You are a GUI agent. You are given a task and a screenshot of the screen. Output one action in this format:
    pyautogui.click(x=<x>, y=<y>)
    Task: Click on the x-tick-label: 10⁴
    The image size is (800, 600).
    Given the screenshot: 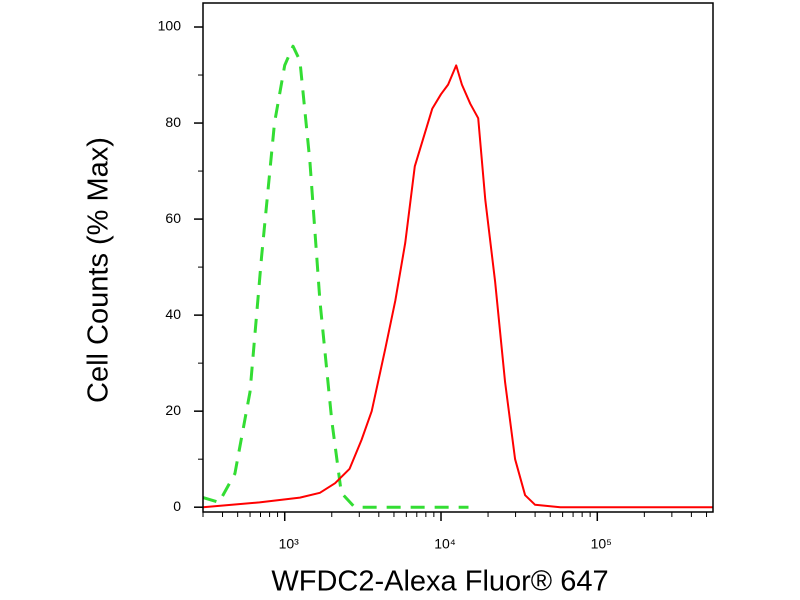 What is the action you would take?
    pyautogui.click(x=445, y=544)
    